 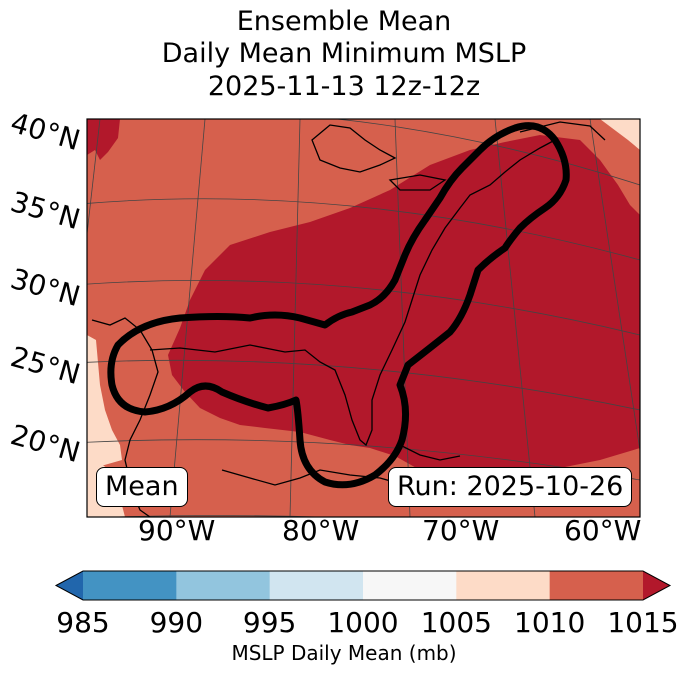 What do you see at coordinates (550, 622) in the screenshot?
I see `colorbar-tick-label: 1010` at bounding box center [550, 622].